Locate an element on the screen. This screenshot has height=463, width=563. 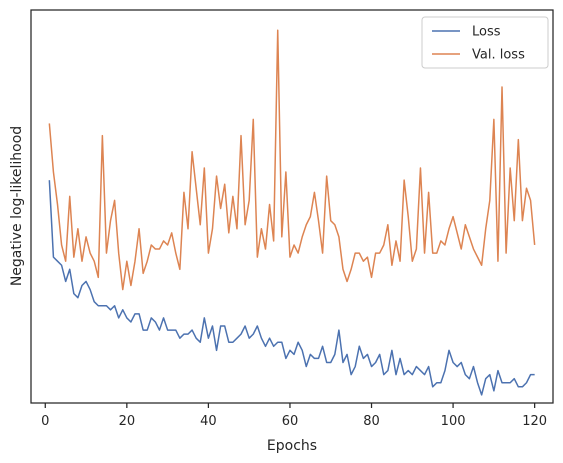
x-tick-label: 120 is located at coordinates (534, 421).